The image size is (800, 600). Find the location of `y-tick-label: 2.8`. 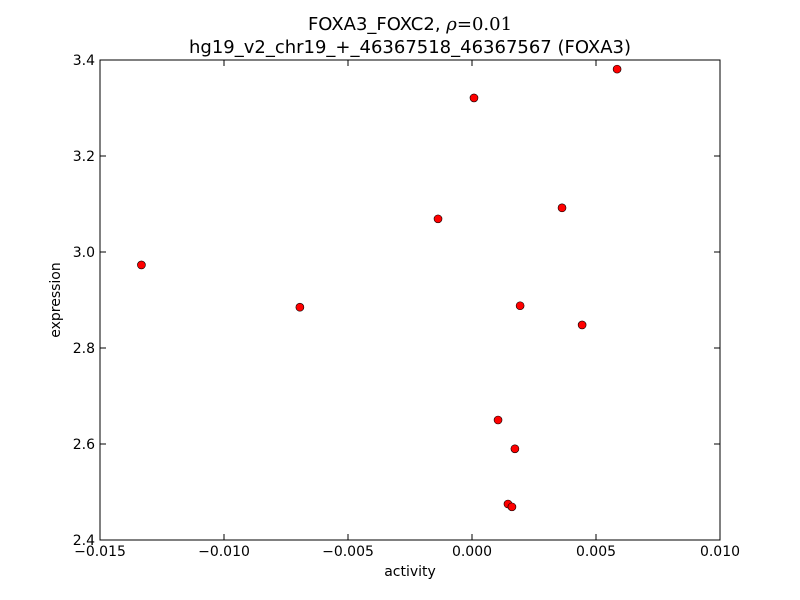

y-tick-label: 2.8 is located at coordinates (84, 349).